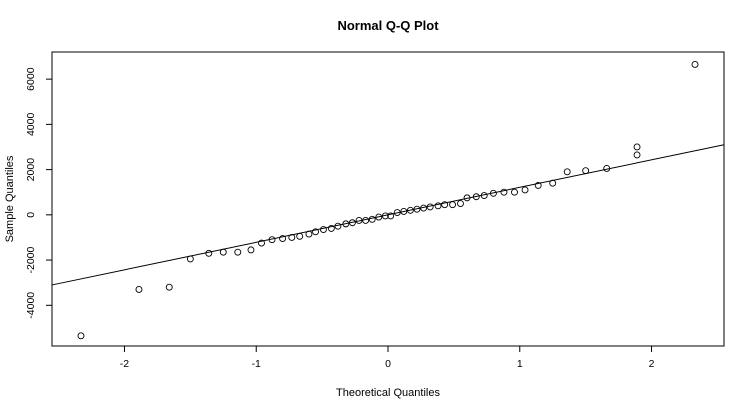  What do you see at coordinates (388, 393) in the screenshot?
I see `x-axis-label: Theoretical Quantiles` at bounding box center [388, 393].